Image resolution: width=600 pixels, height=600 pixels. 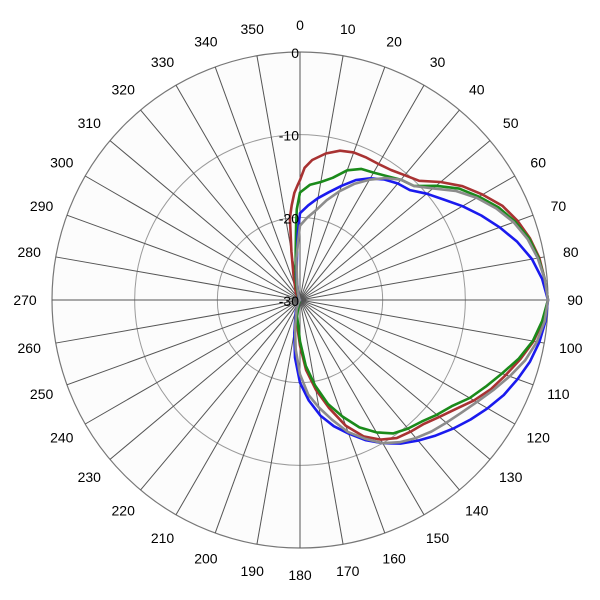 What do you see at coordinates (124, 511) in the screenshot?
I see `angle-tick-label: 220` at bounding box center [124, 511].